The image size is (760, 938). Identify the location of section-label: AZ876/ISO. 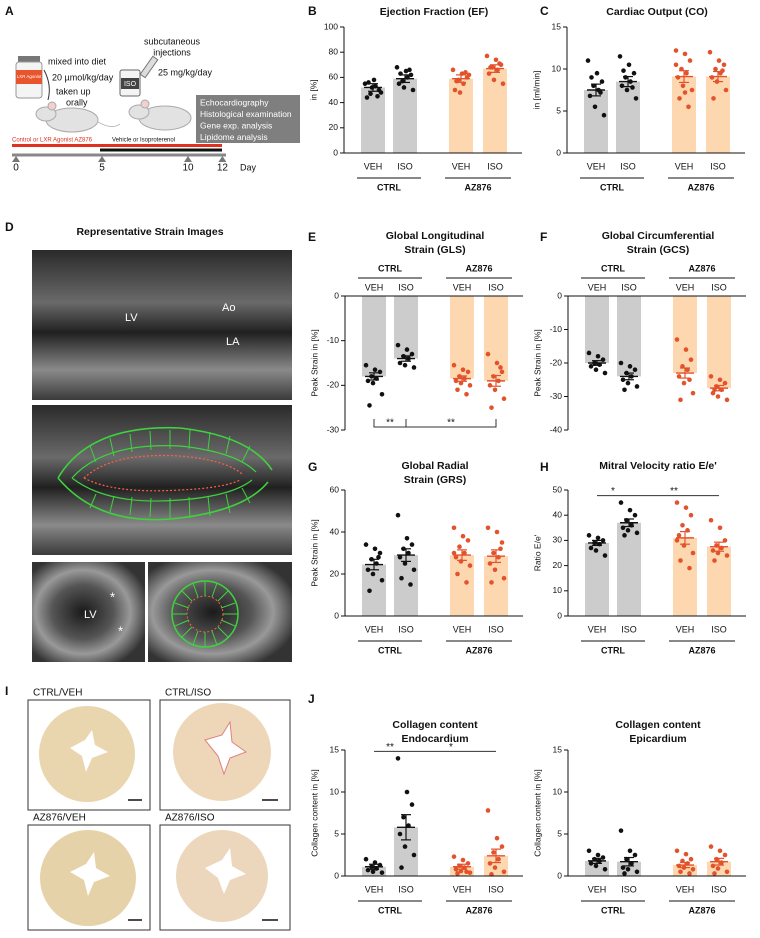
(190, 818).